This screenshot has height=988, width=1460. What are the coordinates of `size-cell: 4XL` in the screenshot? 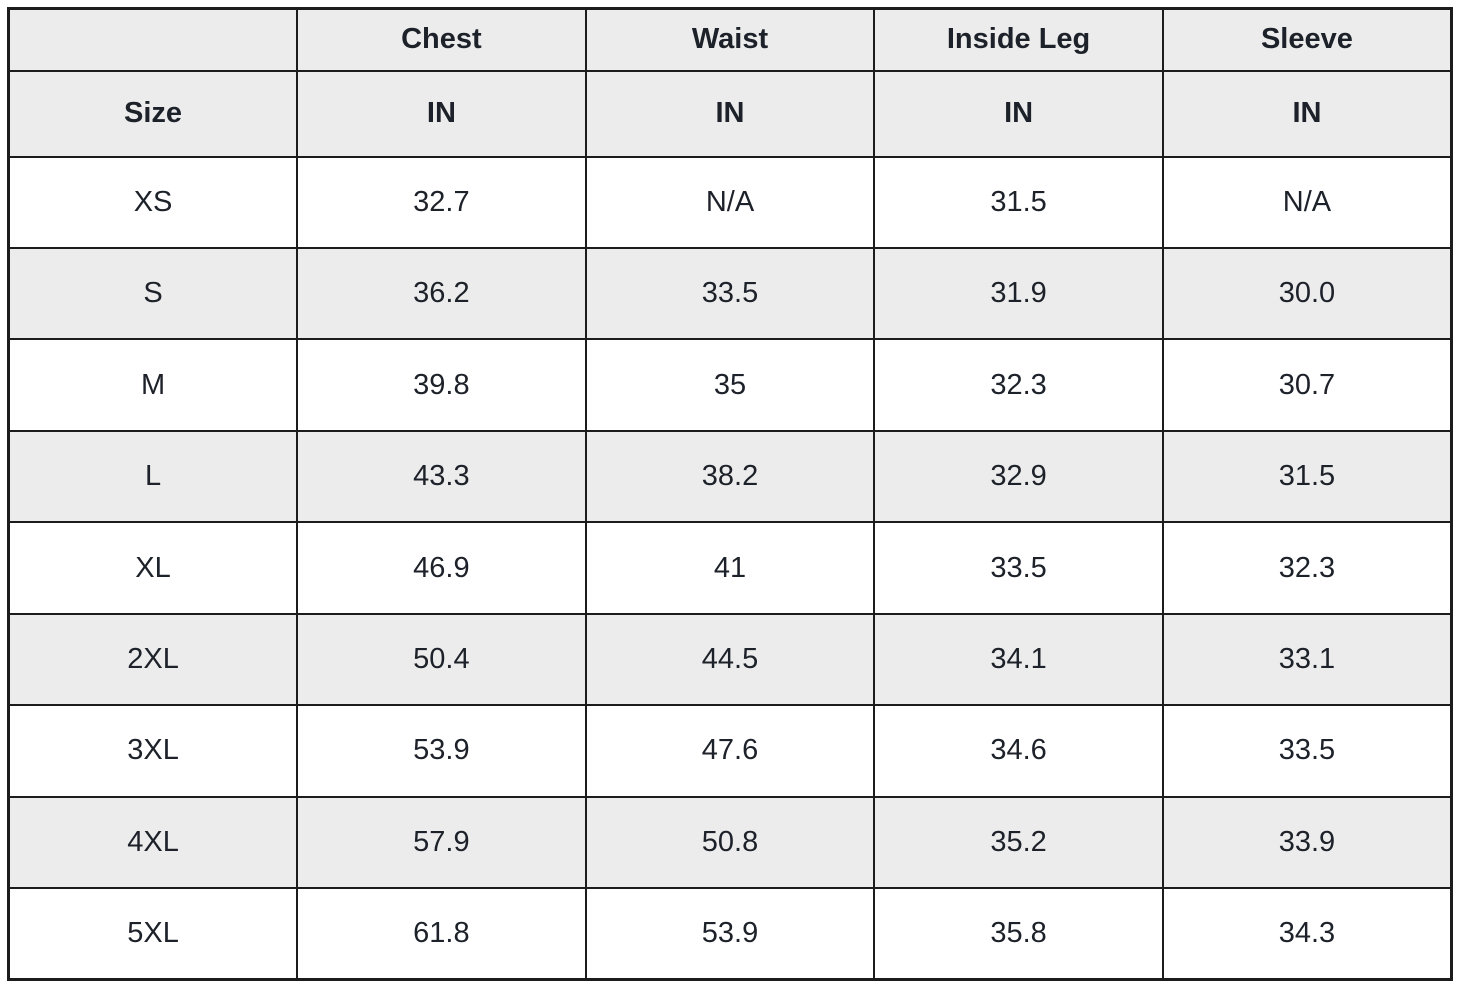 It's located at (153, 842).